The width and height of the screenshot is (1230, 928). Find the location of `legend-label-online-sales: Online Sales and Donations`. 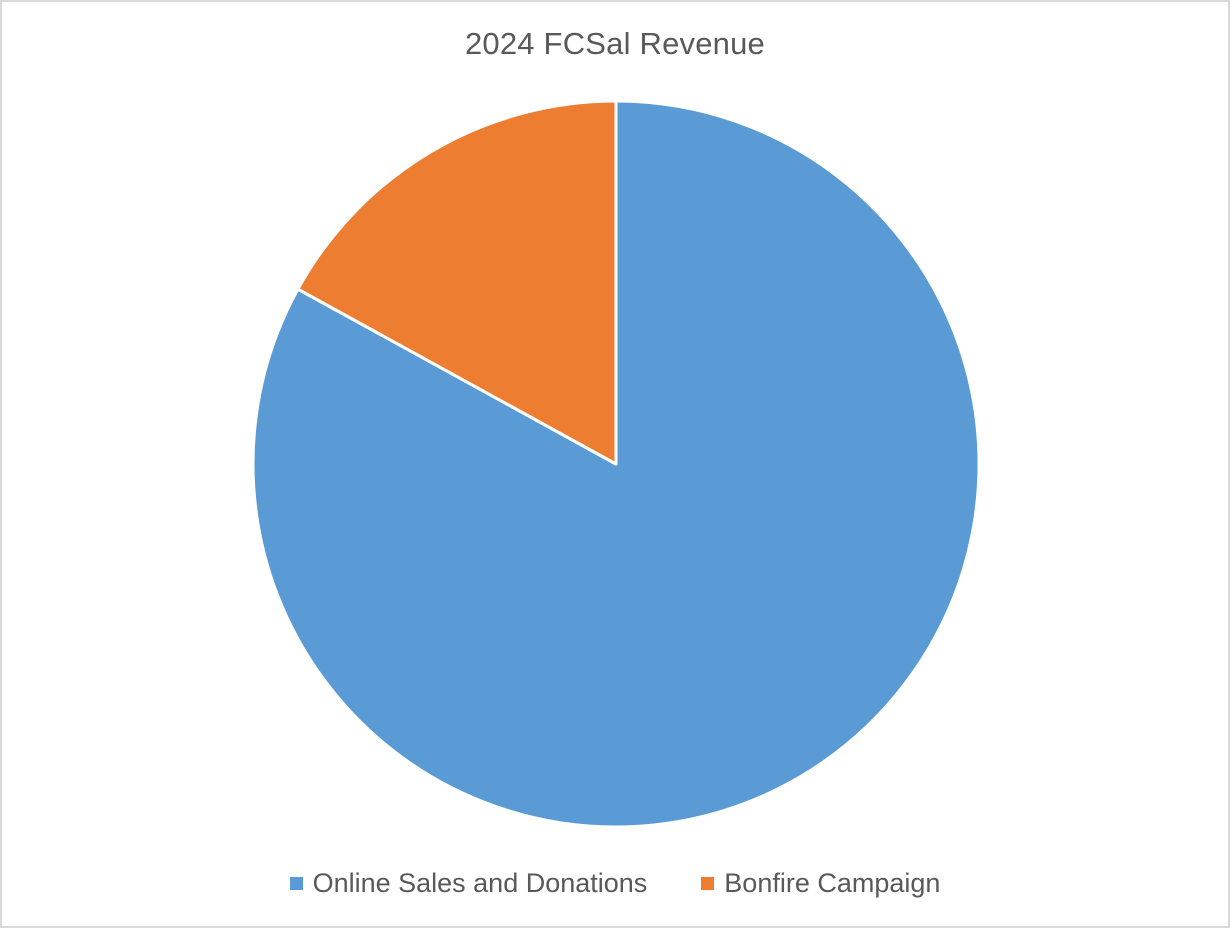

legend-label-online-sales: Online Sales and Donations is located at coordinates (480, 883).